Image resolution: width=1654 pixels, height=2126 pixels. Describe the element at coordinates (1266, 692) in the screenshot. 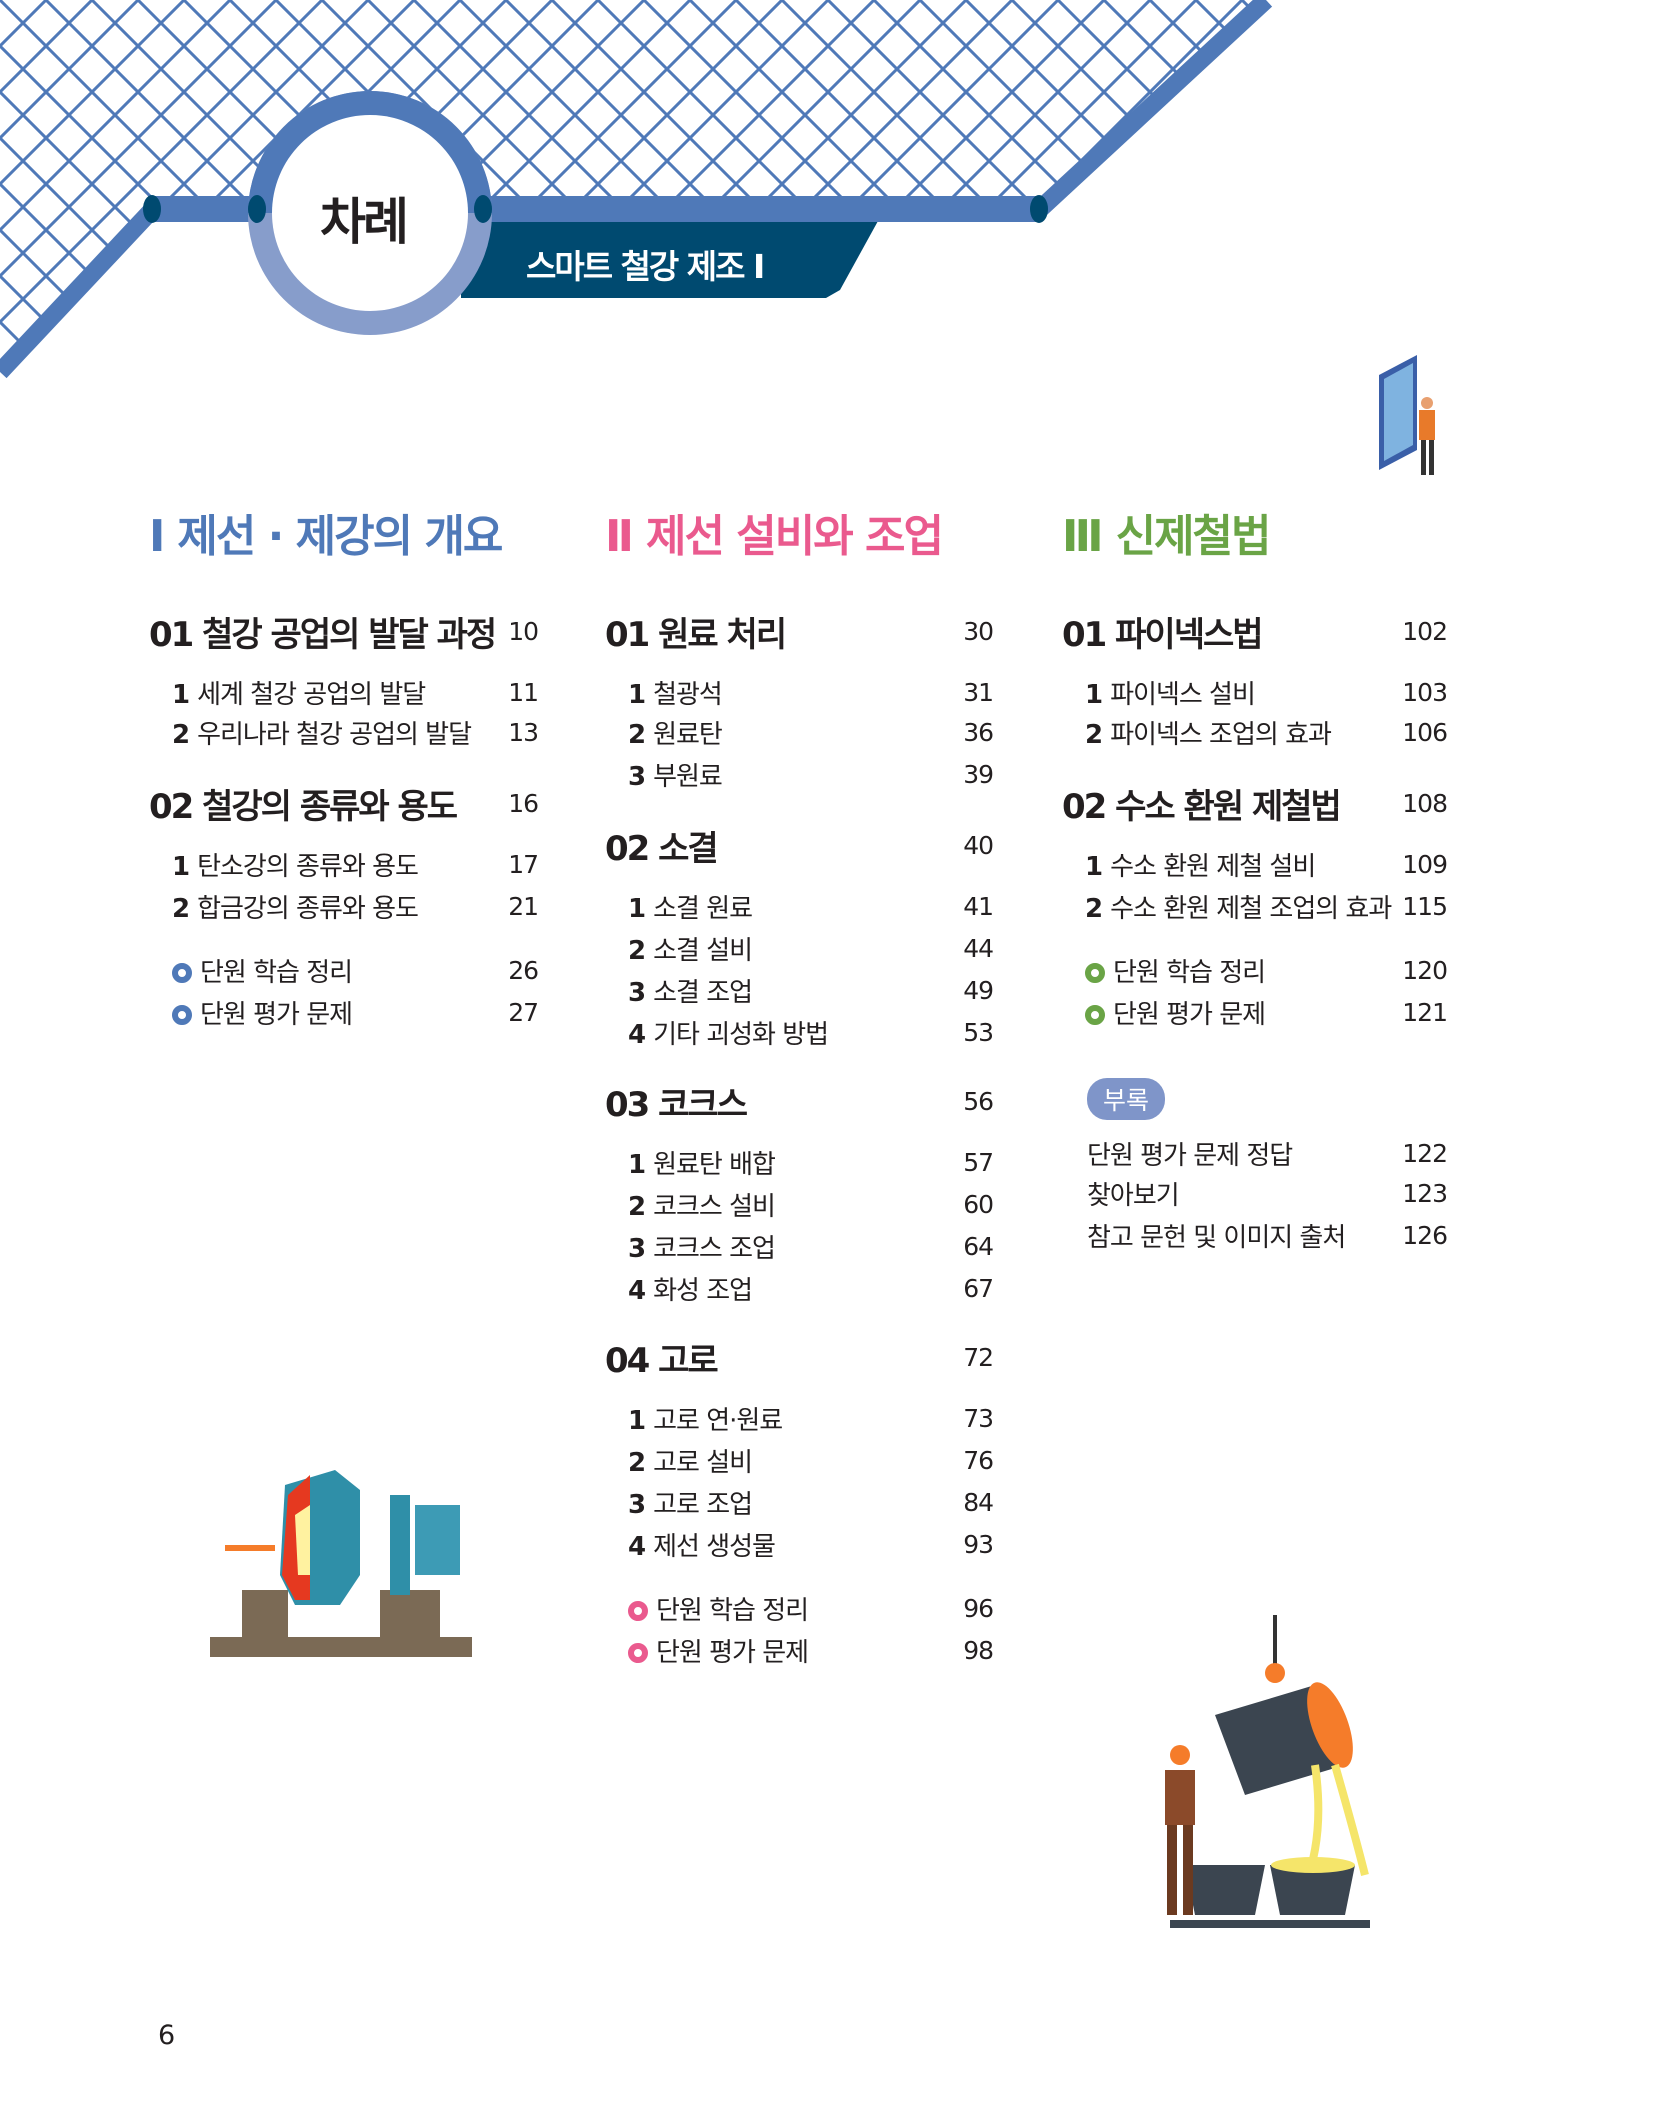

I see `toc-entry: 1 파이넥스 설비 103` at that location.